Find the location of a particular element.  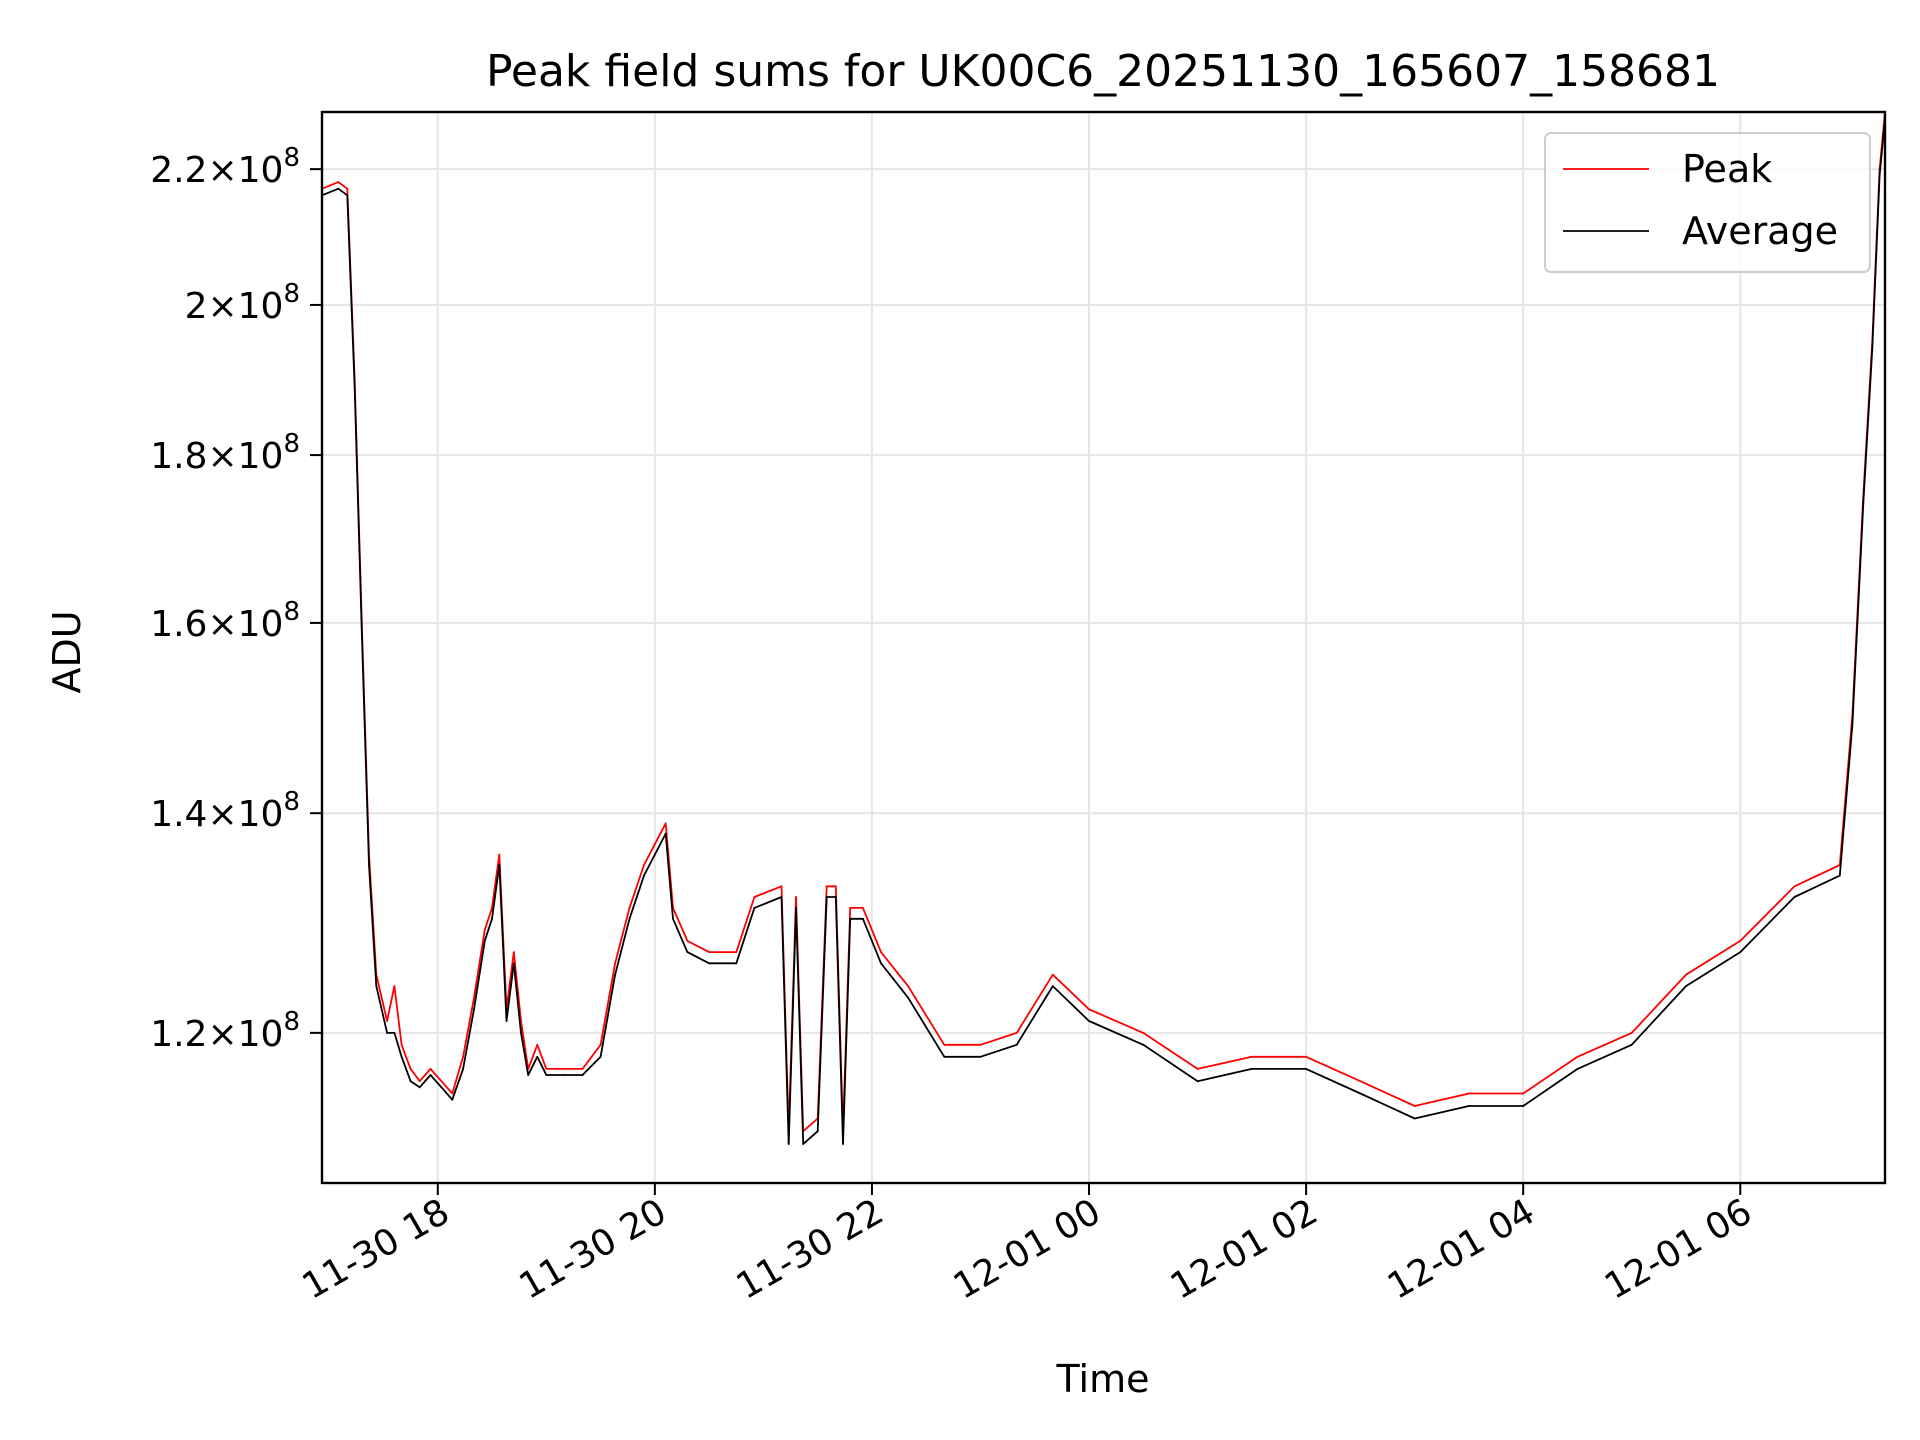

y-axis-label: ADU is located at coordinates (67, 651).